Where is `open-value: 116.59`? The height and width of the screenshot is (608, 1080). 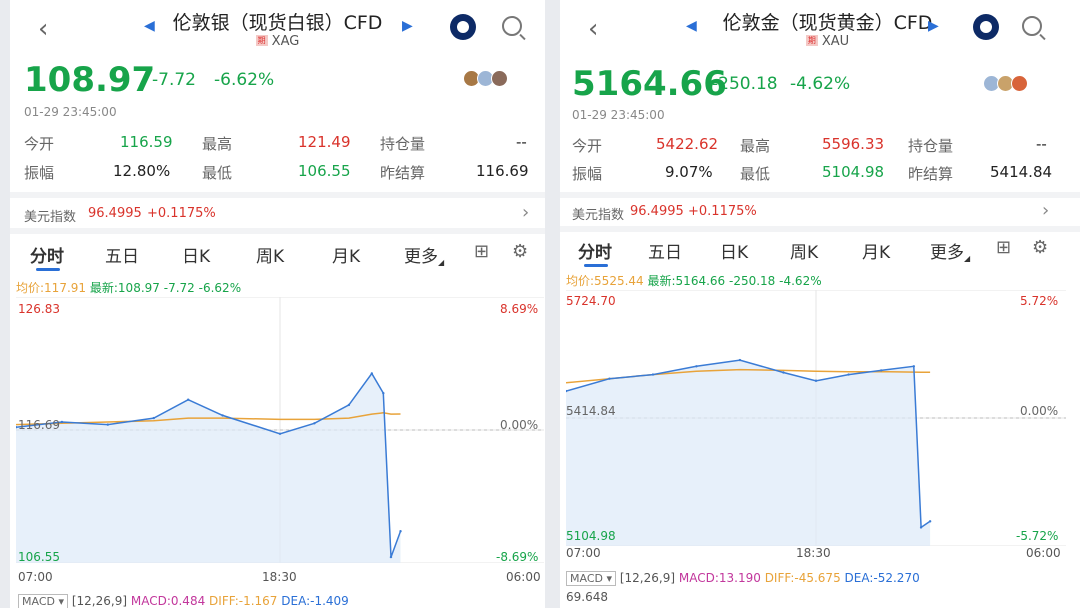
open-value: 116.59 is located at coordinates (146, 142).